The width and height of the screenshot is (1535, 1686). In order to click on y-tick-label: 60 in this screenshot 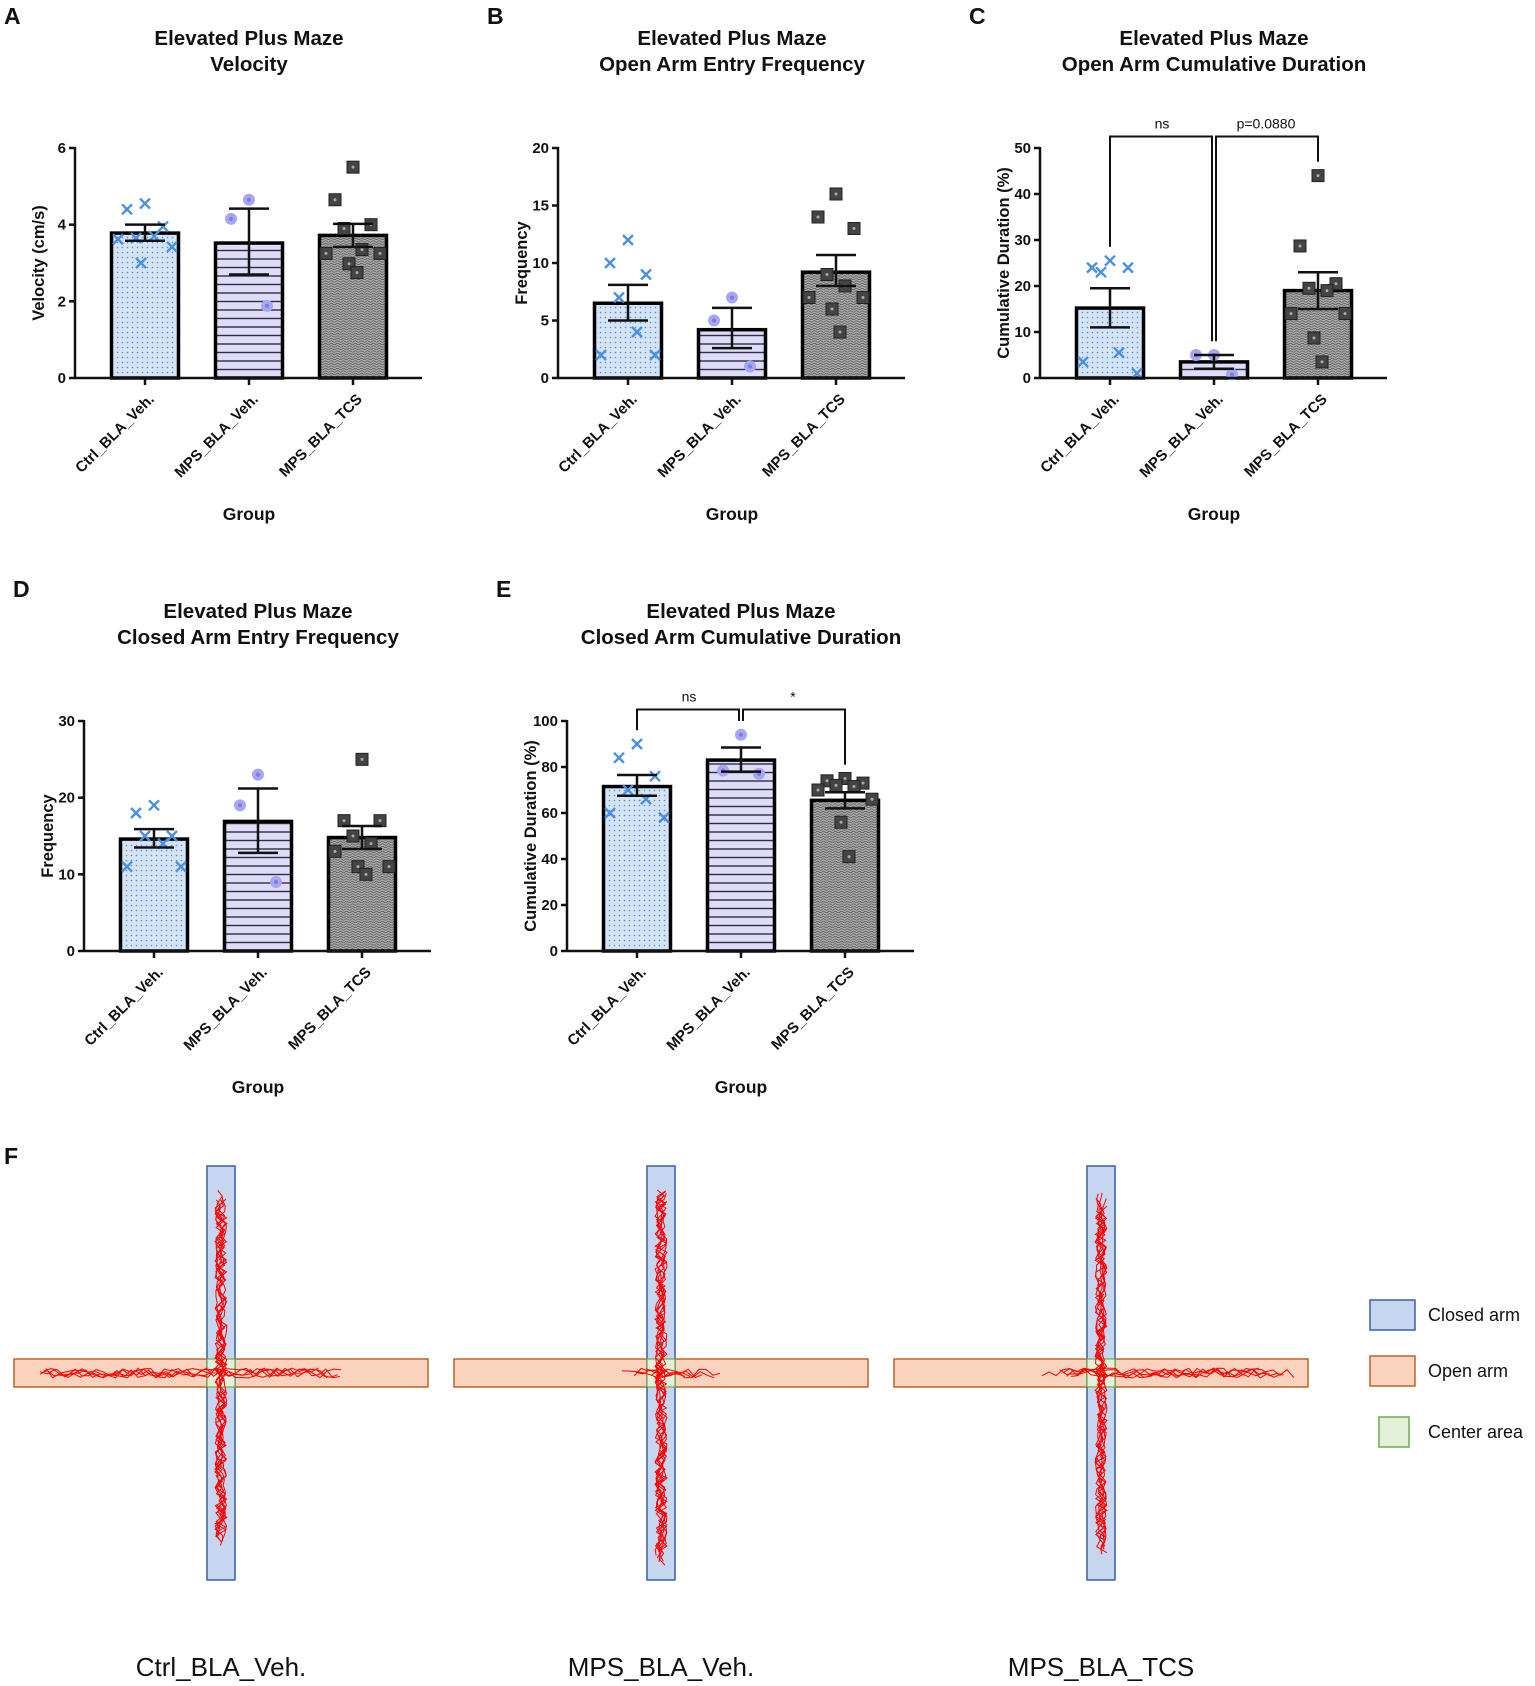, I will do `click(549, 813)`.